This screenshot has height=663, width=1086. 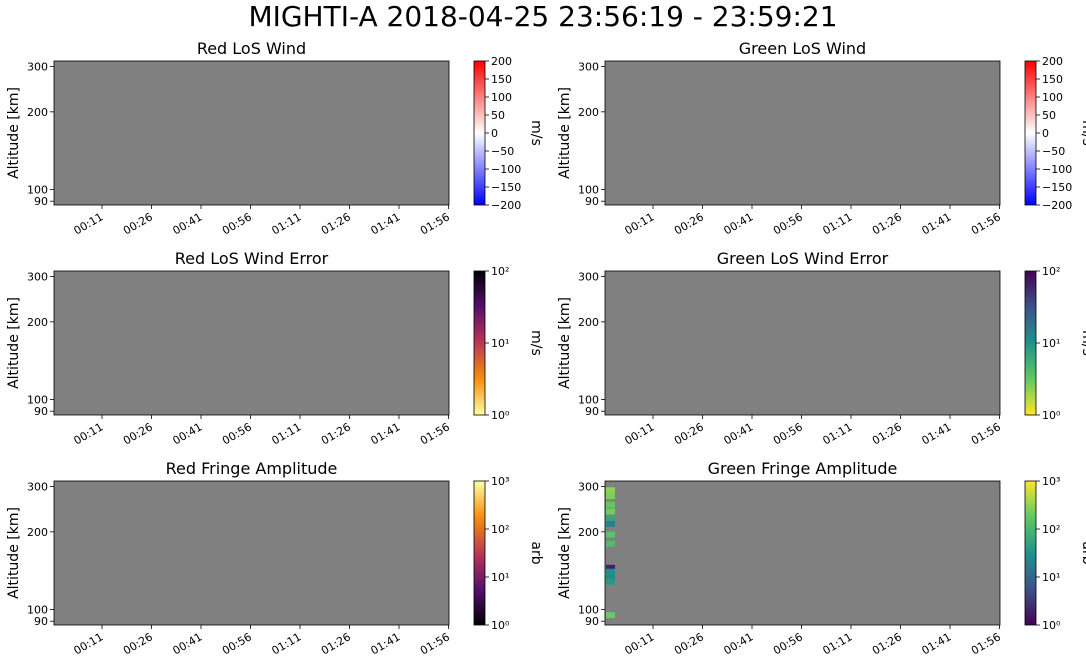 I want to click on subplot-title: Red Fringe Amplitude, so click(x=252, y=468).